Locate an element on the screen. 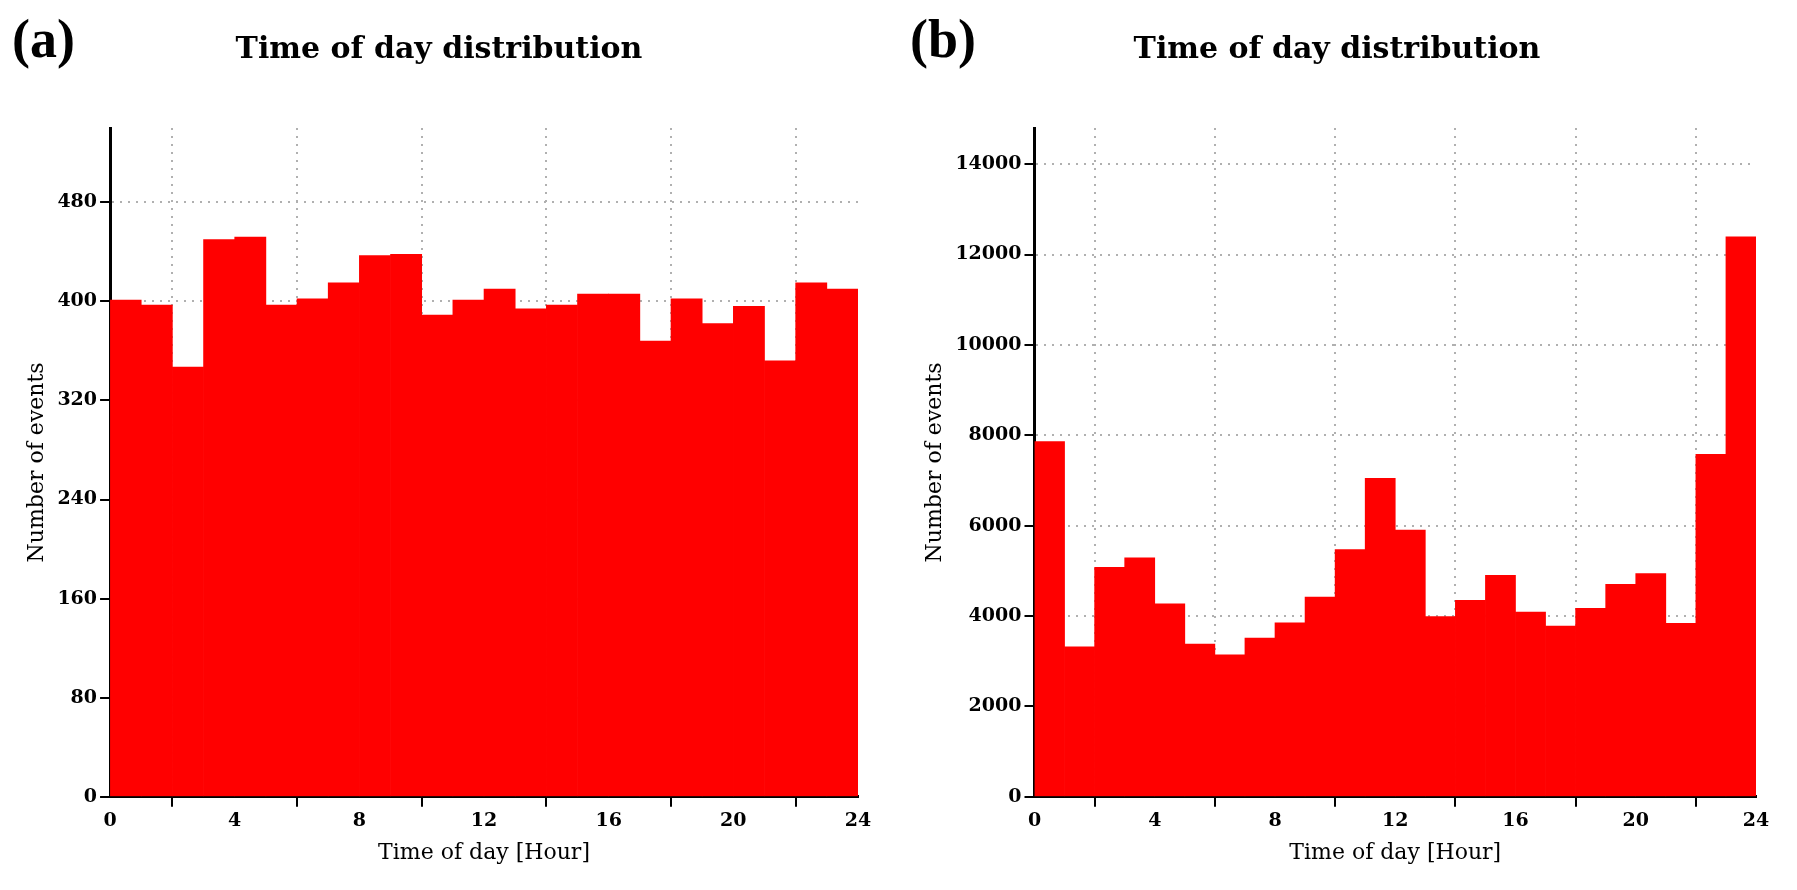  y-tick-label: 4000 is located at coordinates (995, 613).